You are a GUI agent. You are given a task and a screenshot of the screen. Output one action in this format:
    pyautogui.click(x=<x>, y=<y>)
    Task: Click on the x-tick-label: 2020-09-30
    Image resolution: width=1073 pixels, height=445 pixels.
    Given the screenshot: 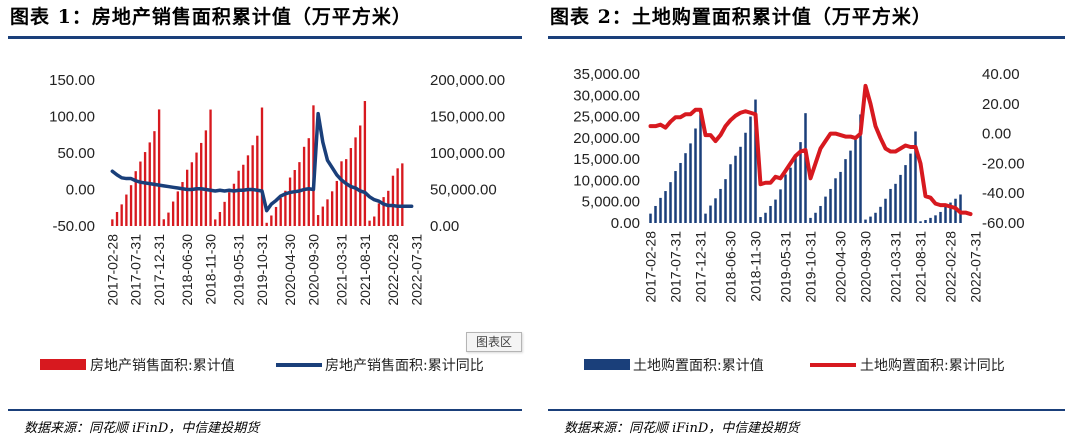 What is the action you would take?
    pyautogui.click(x=313, y=270)
    